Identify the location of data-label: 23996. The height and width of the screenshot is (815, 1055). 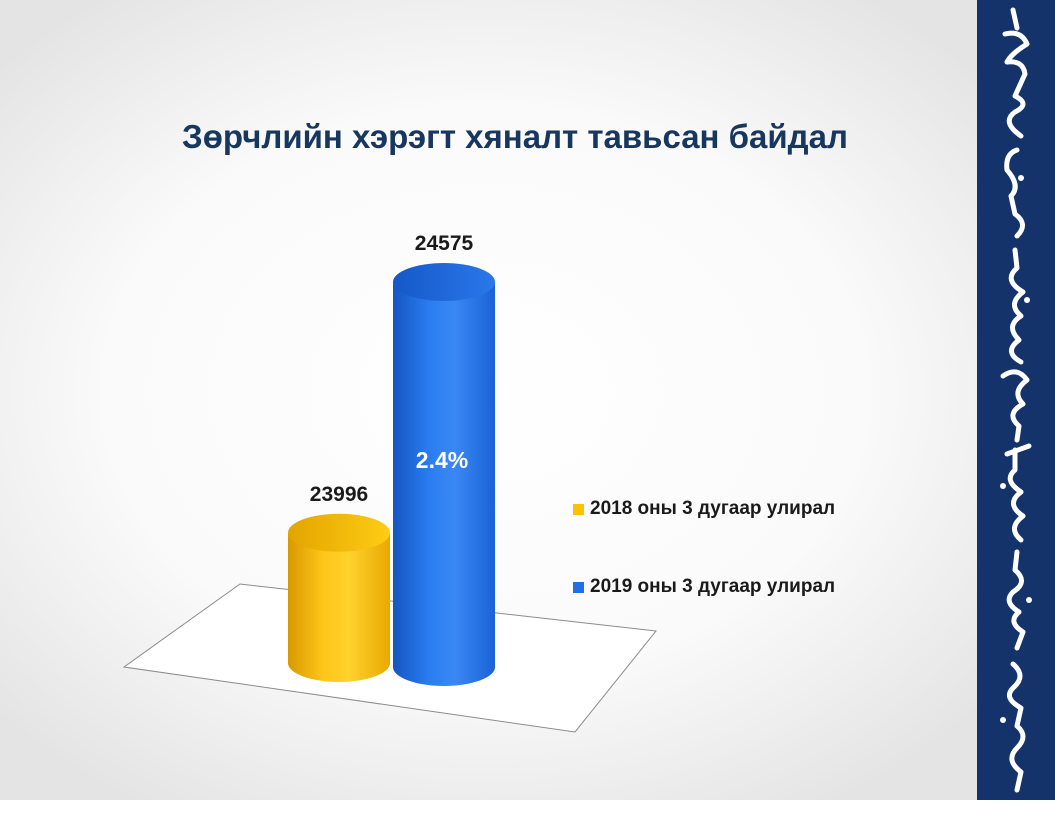
(339, 494).